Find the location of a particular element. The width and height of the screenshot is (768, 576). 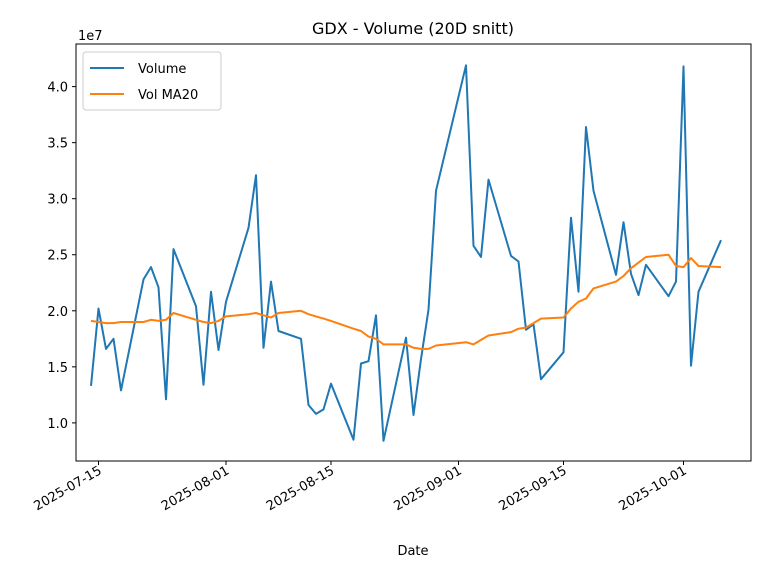

x-axis-label: Date is located at coordinates (412, 551).